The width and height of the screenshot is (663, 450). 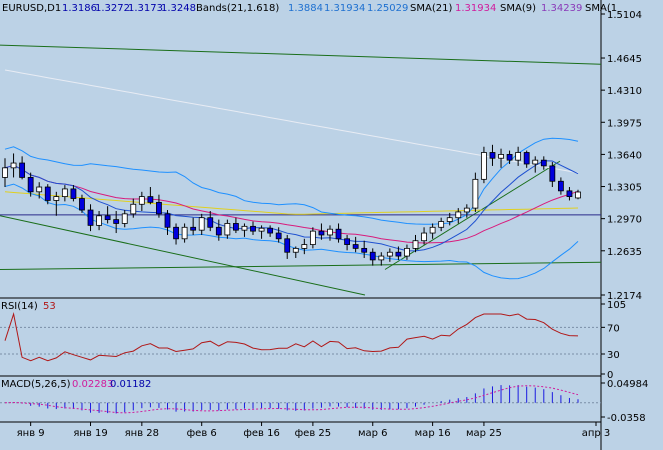 I want to click on date-tick-label: мар 6, so click(x=373, y=433).